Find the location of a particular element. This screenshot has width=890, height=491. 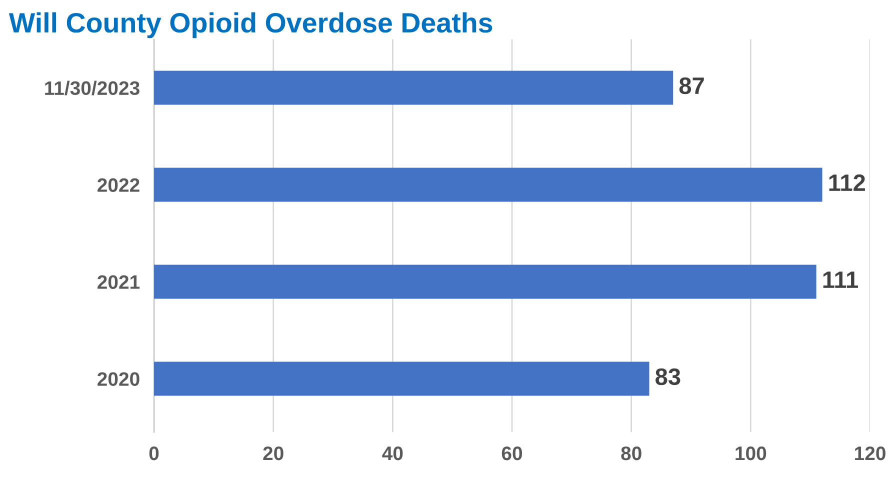

data-label: 112 is located at coordinates (847, 182).